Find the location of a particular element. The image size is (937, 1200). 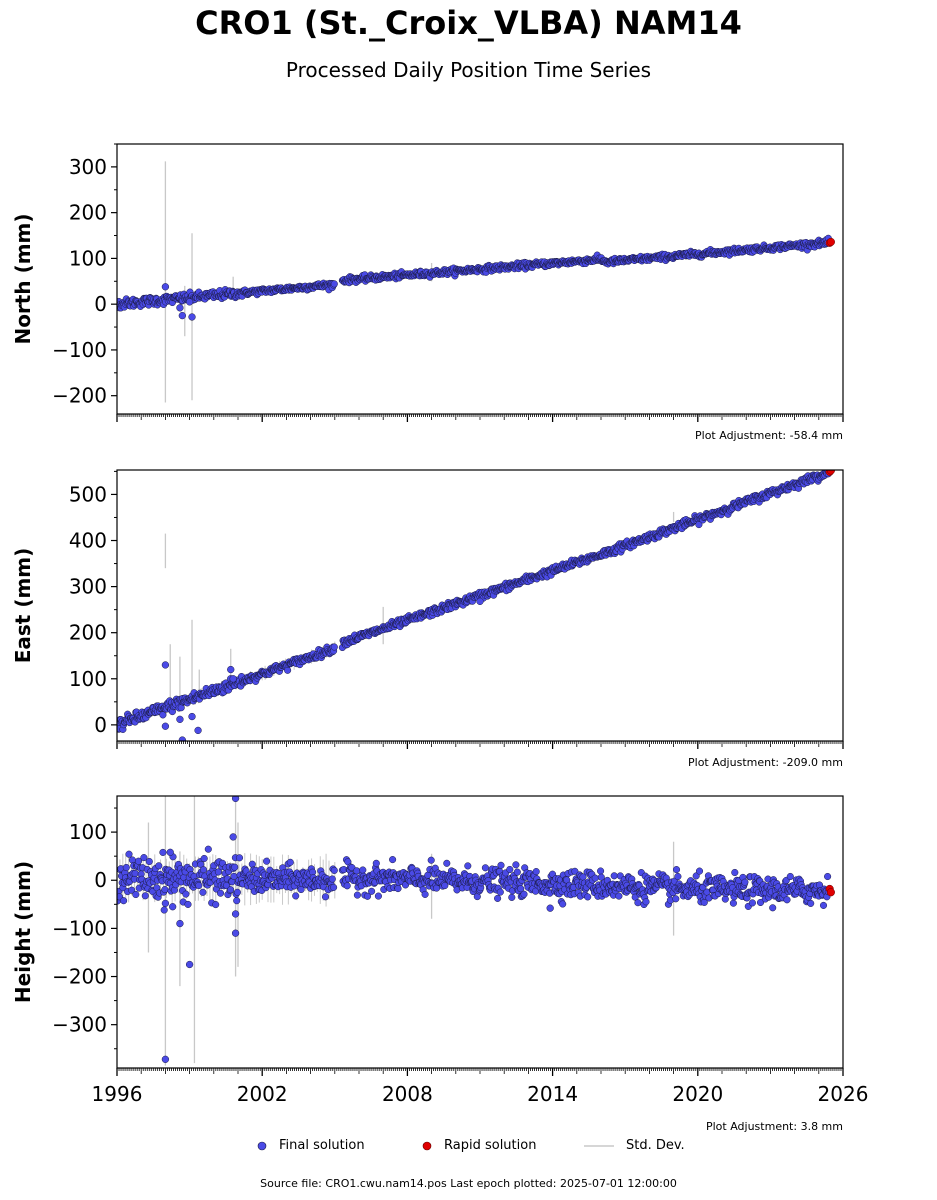

y-axis-label: North (mm) is located at coordinates (23, 278).